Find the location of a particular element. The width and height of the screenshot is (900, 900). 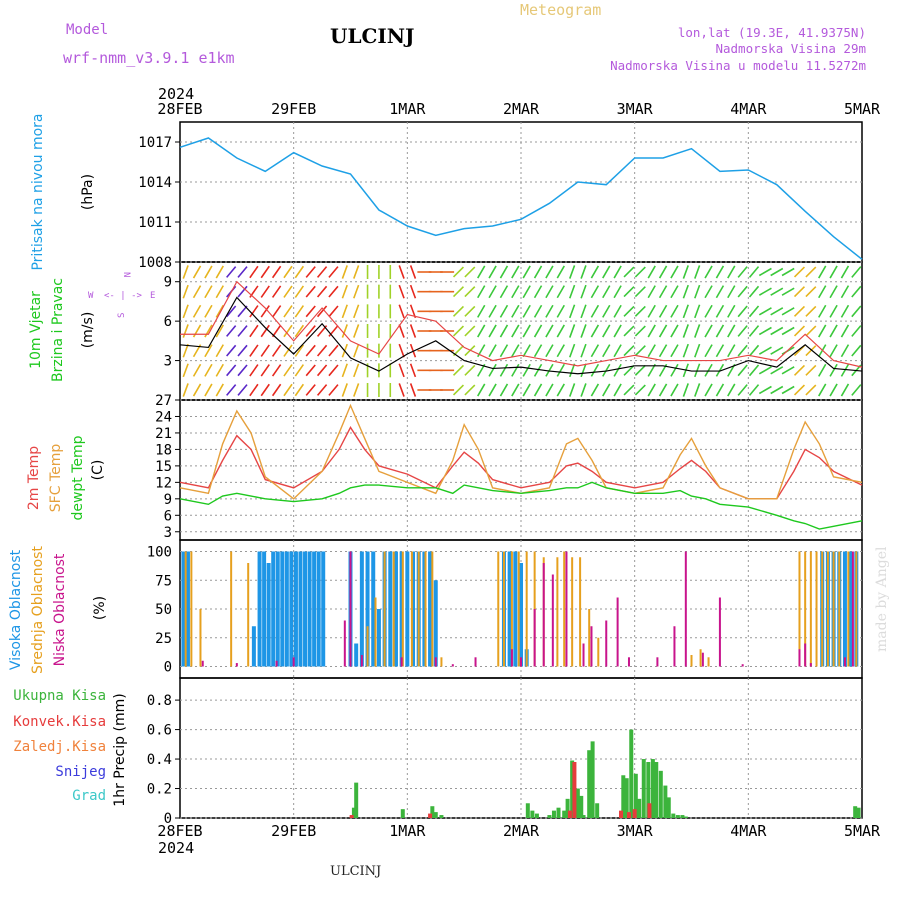

pressure-line is located at coordinates (521, 198).